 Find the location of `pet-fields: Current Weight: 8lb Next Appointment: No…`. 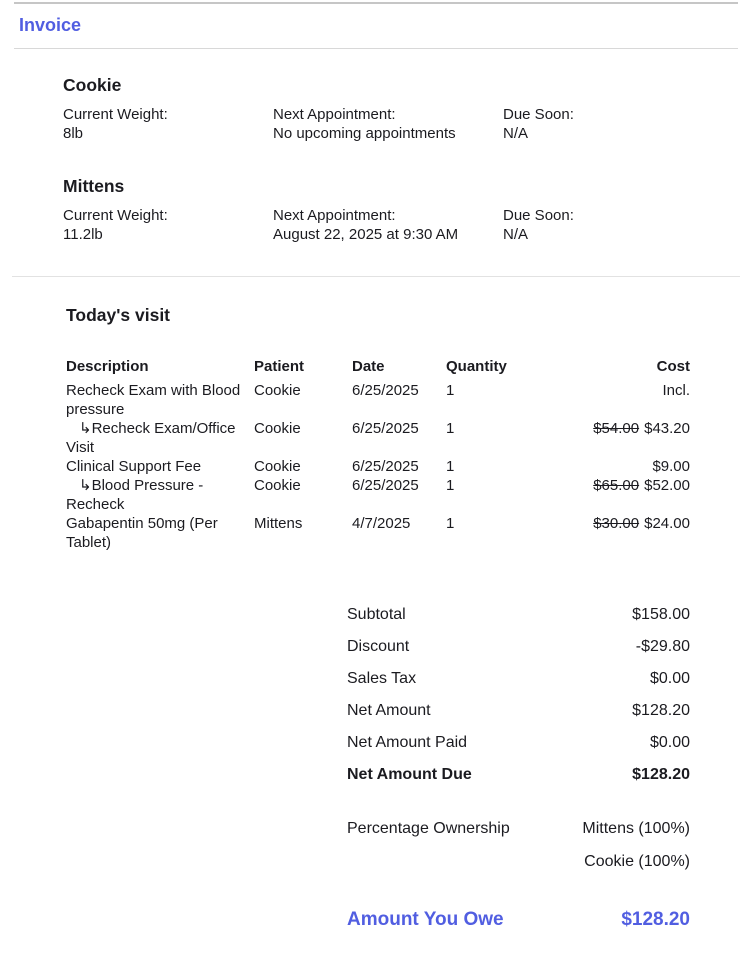

pet-fields: Current Weight: 8lb Next Appointment: No… is located at coordinates (387, 124).